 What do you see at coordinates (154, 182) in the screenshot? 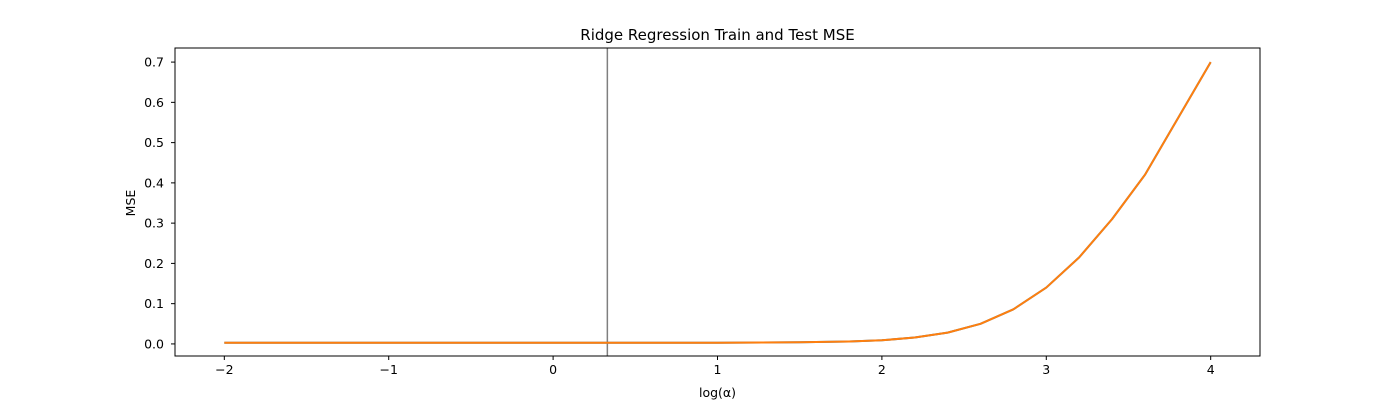
I see `y-tick-label: 0.4` at bounding box center [154, 182].